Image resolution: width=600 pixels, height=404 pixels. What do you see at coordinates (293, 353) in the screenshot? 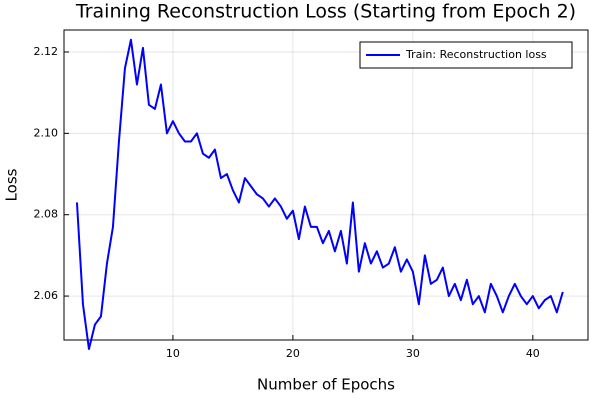
I see `x-tick-label: 20` at bounding box center [293, 353].